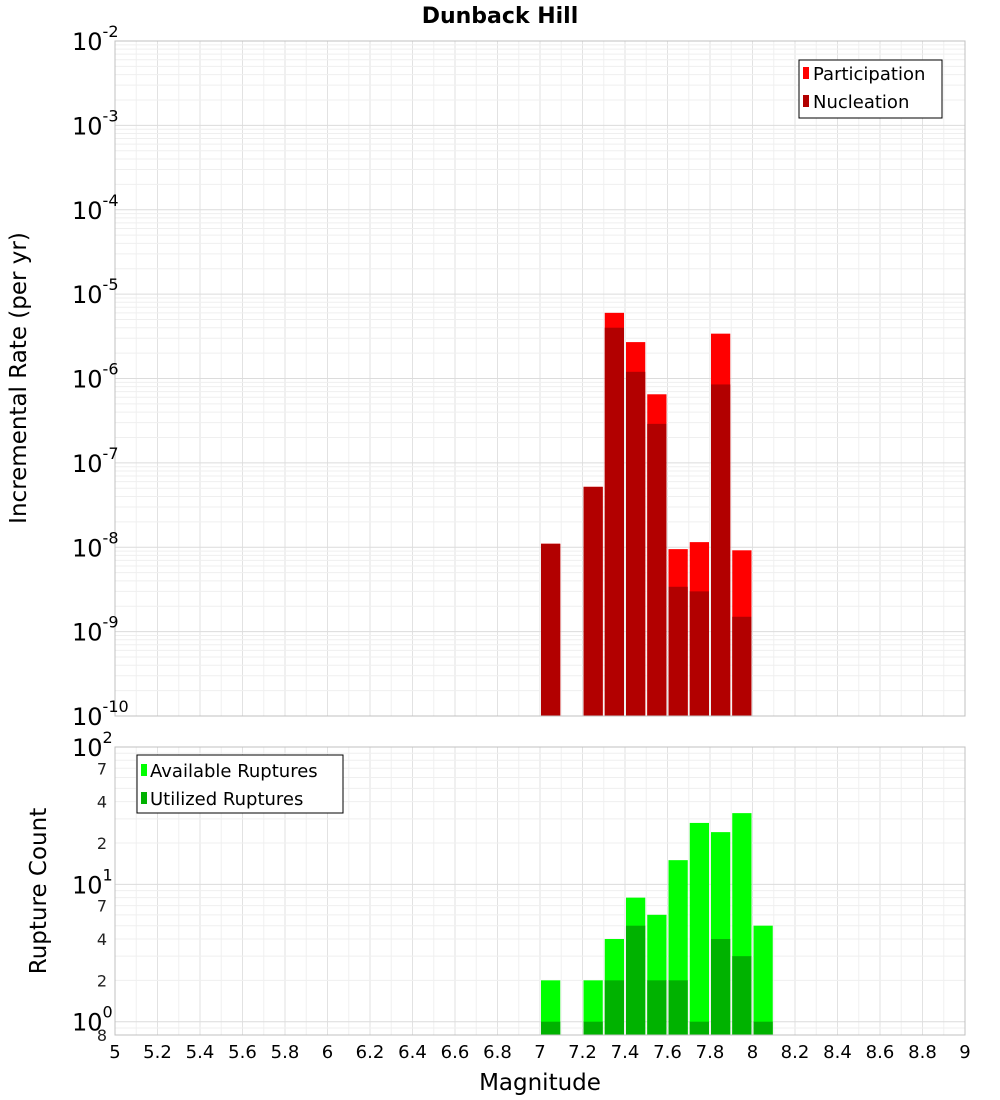 This screenshot has width=1000, height=1100. Describe the element at coordinates (861, 102) in the screenshot. I see `nucleation-legend-label: Nucleation` at that location.